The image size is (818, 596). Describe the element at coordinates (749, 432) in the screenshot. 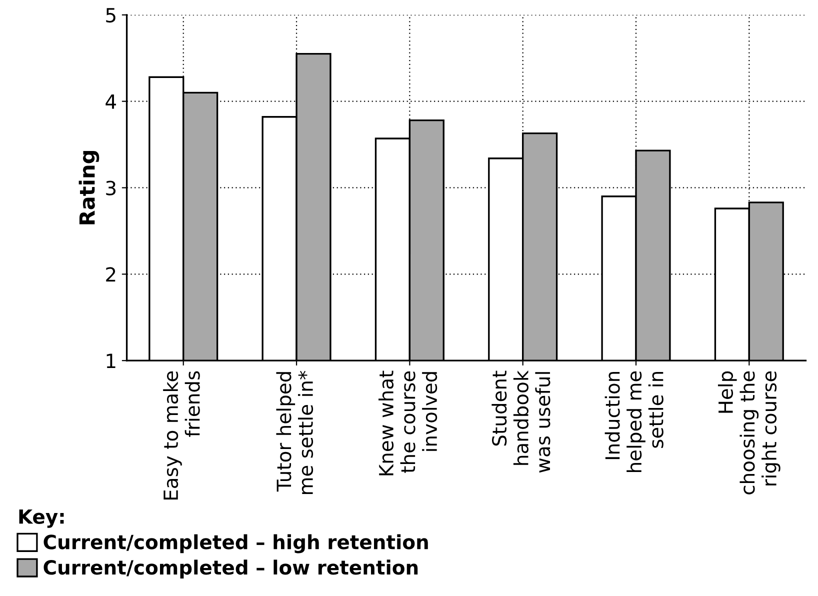

I see `x-tick-label: Help choosing the right course` at that location.